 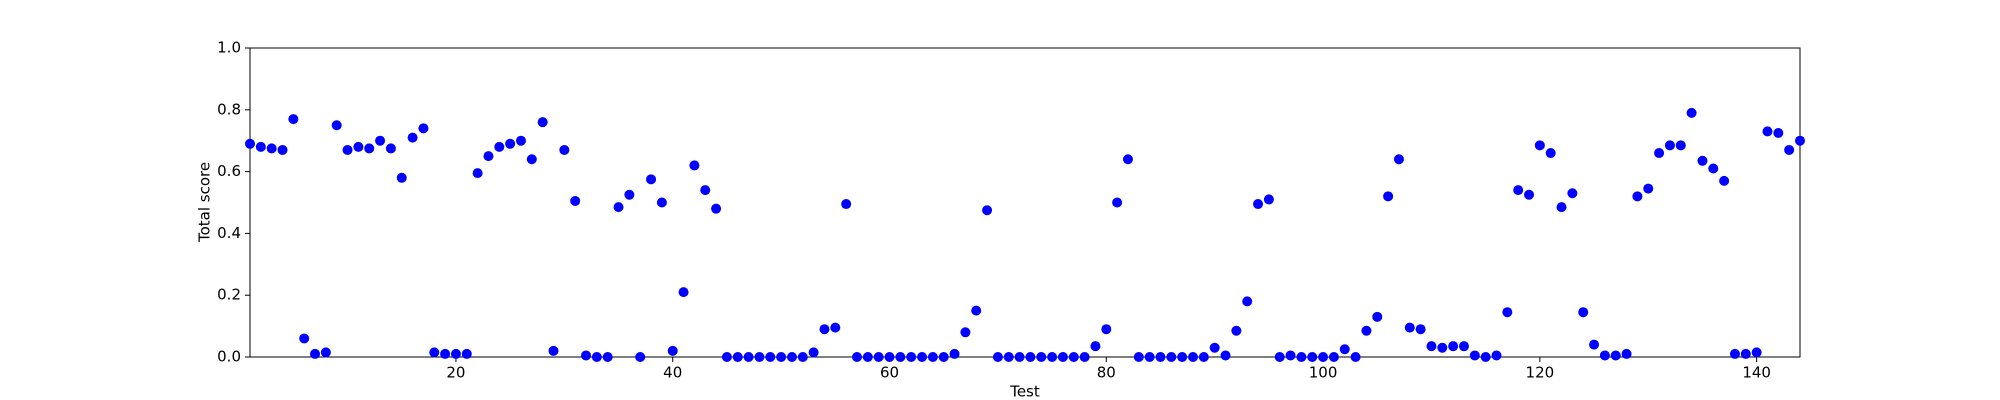 I want to click on y-tick-label: 0.2, so click(x=229, y=295).